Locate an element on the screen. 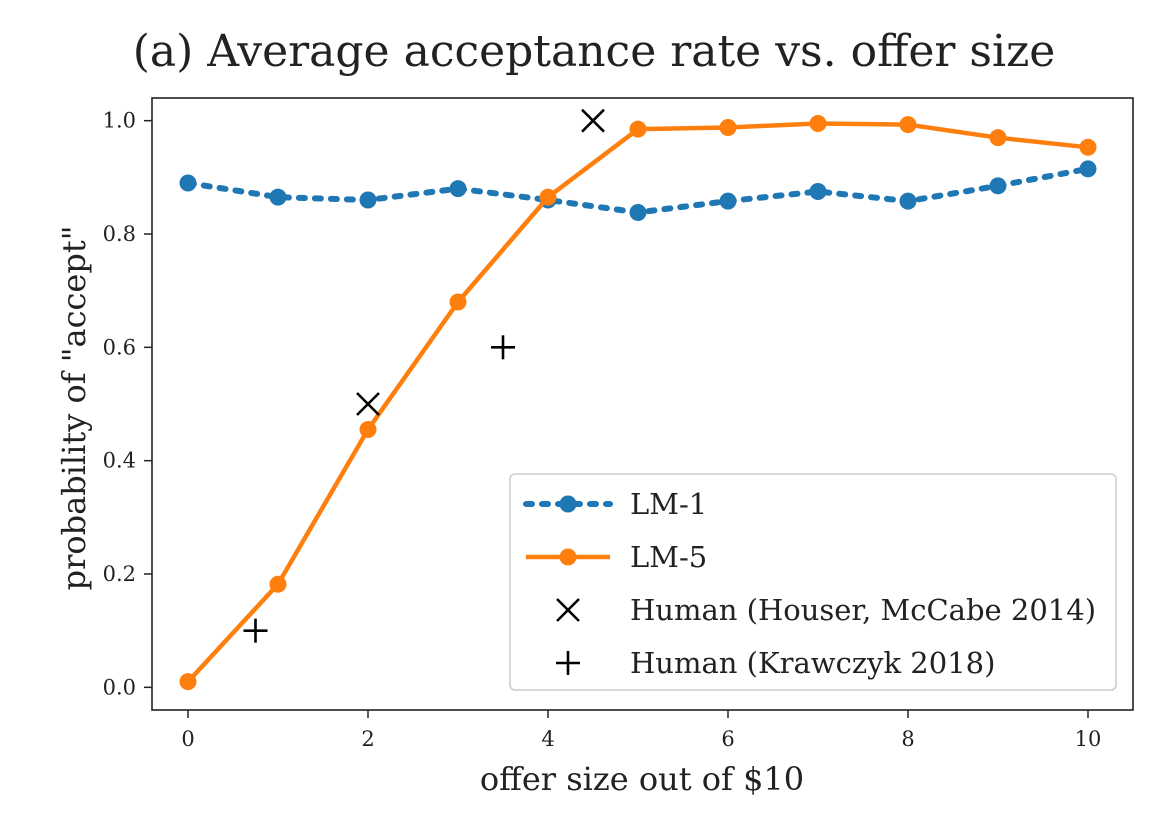 Image resolution: width=1173 pixels, height=827 pixels. legend-label: LM-5 is located at coordinates (668, 557).